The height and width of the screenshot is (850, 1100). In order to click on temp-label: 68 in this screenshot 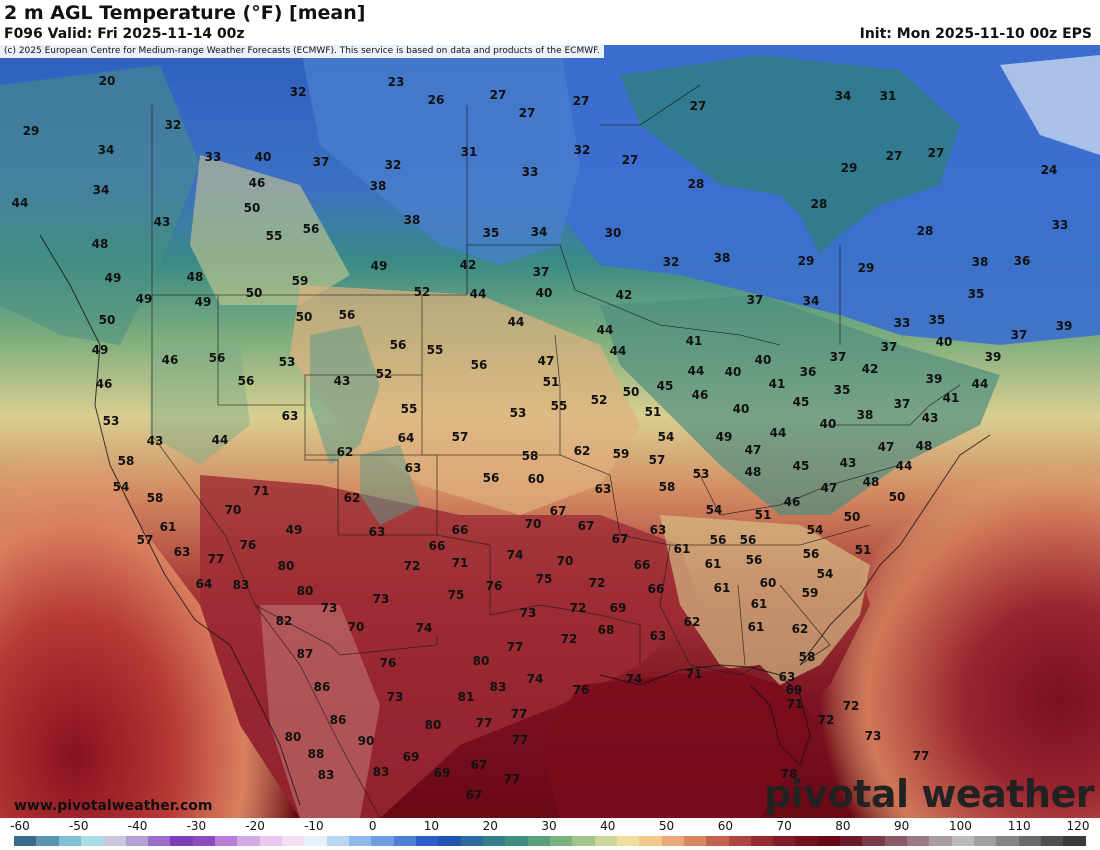, I will do `click(606, 630)`.